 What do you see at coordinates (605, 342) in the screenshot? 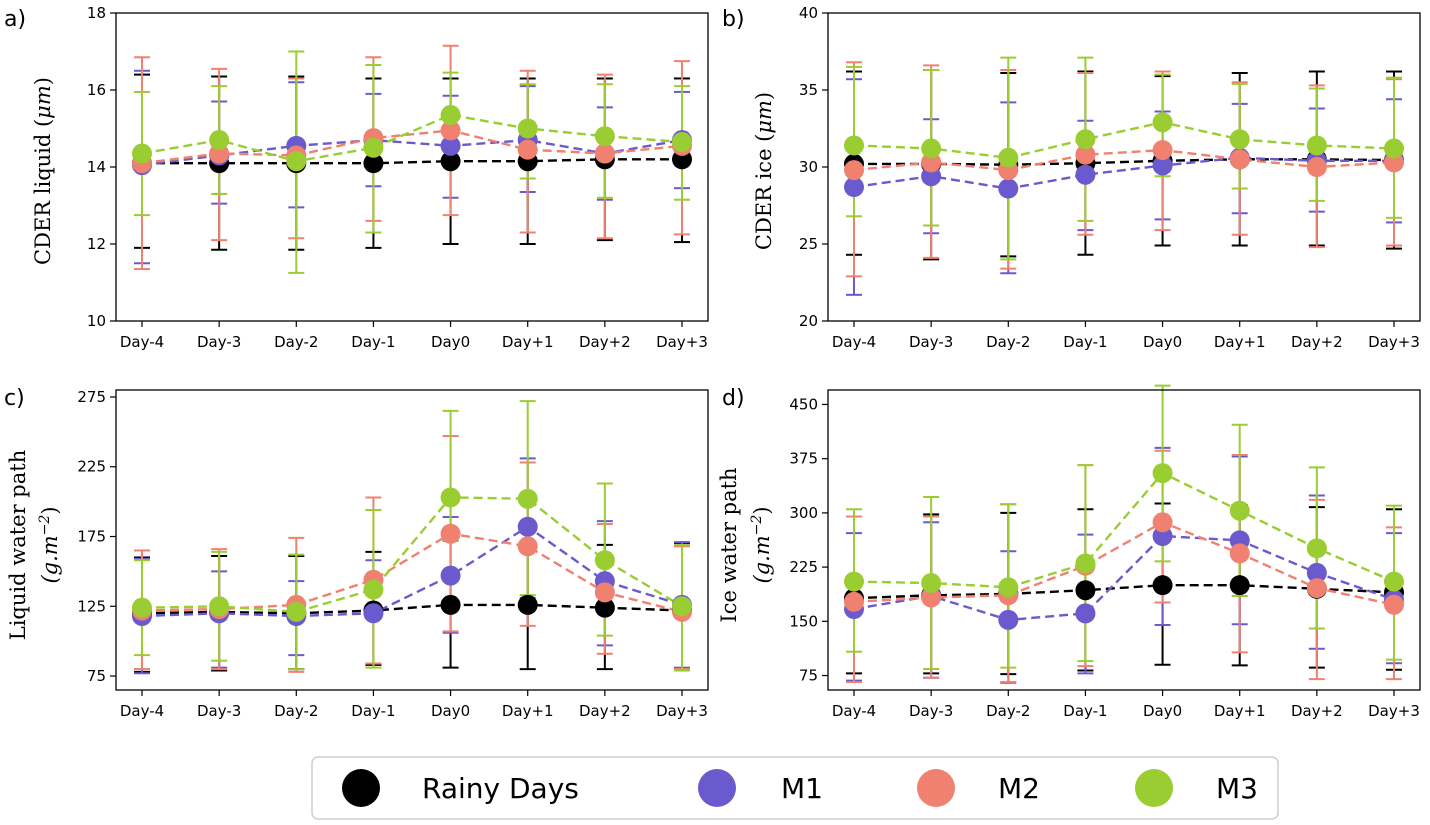
I see `panel-a-xtick-label: Day+2` at bounding box center [605, 342].